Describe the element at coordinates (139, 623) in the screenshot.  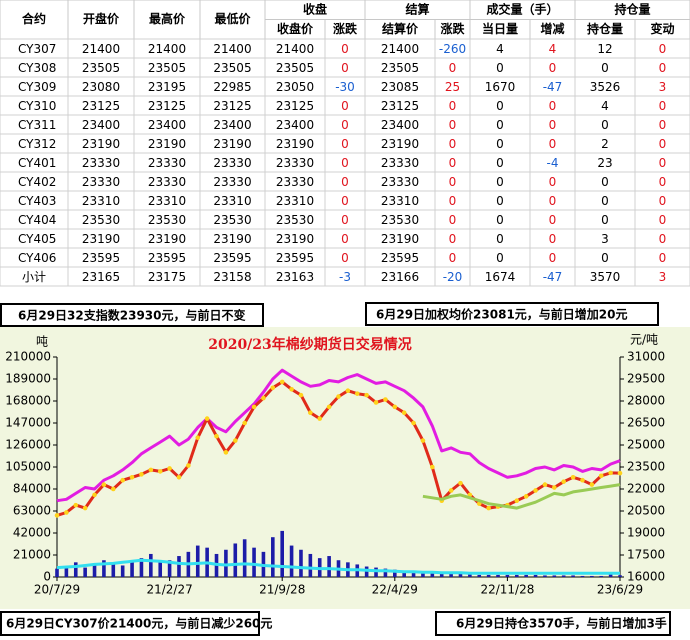
I see `annotation-text: 6月29日CY307价21400元，与前日减少260元` at that location.